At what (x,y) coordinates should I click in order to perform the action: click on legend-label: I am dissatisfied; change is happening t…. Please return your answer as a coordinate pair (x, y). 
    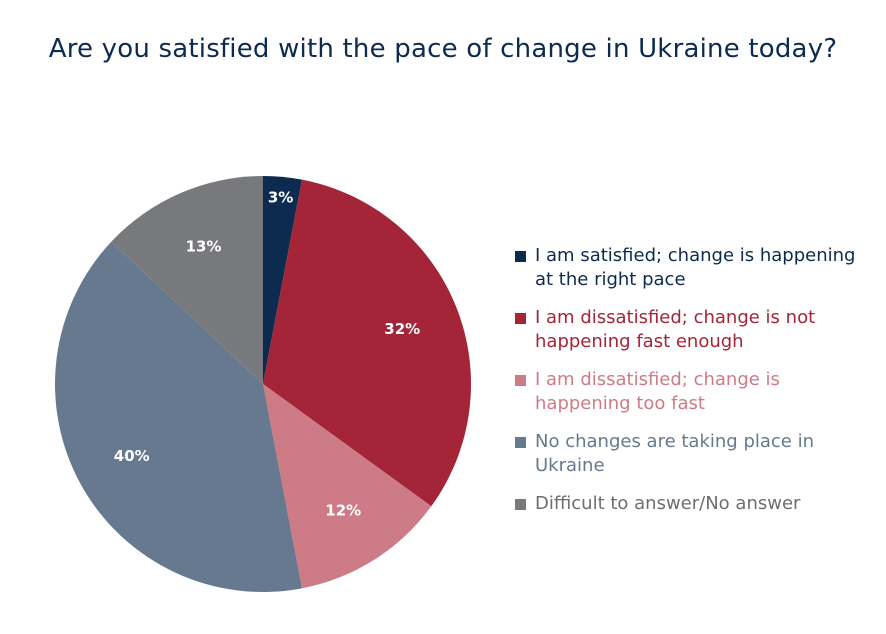
    Looking at the image, I should click on (657, 391).